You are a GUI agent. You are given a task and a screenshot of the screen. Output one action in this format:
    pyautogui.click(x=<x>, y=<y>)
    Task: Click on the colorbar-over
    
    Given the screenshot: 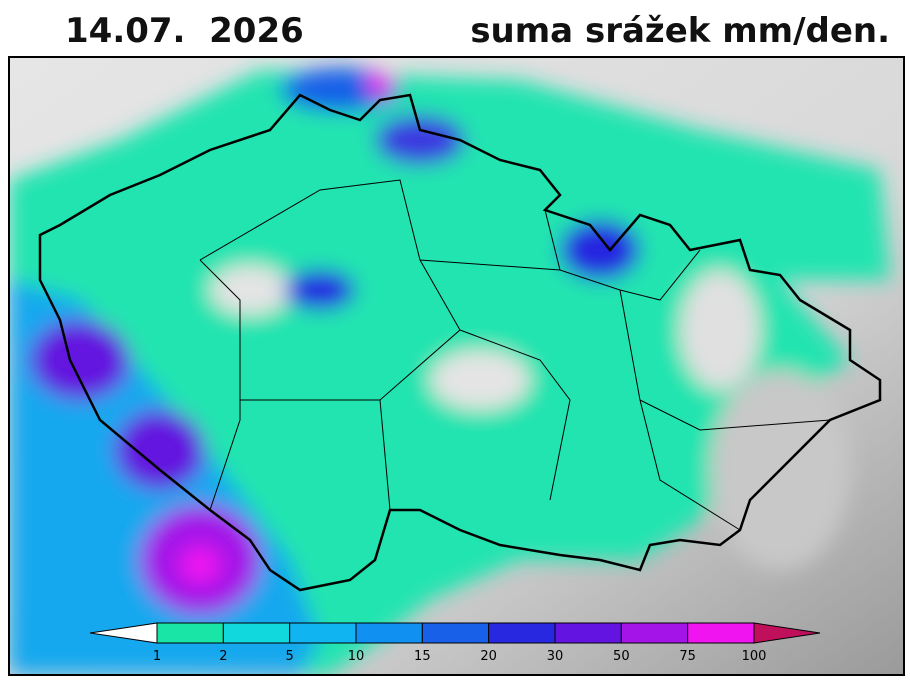 What is the action you would take?
    pyautogui.click(x=787, y=633)
    